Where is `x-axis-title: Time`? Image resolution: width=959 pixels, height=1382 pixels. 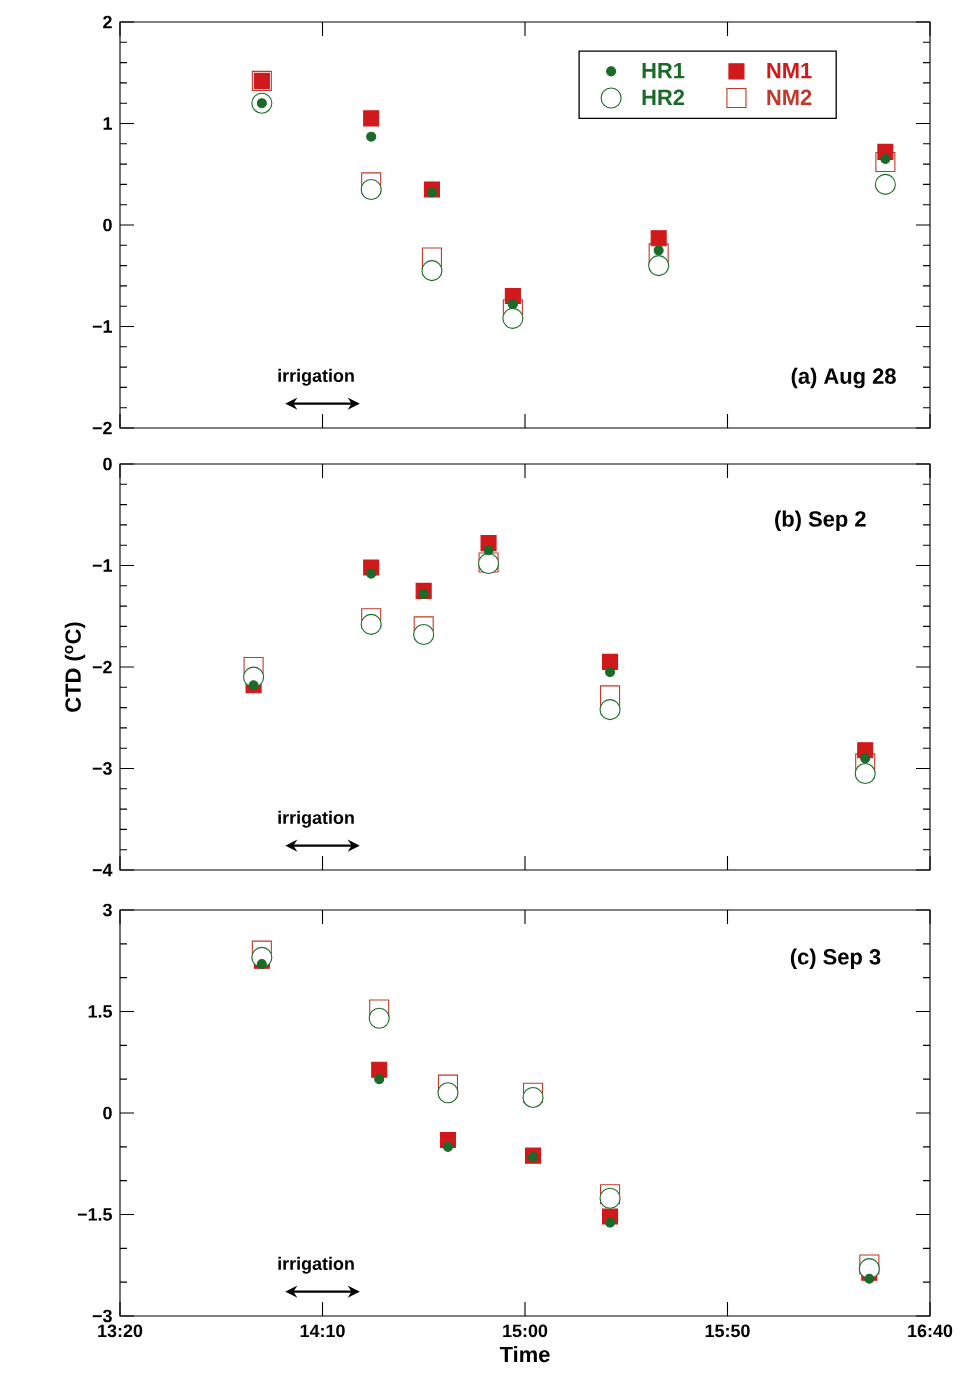
x-axis-title: Time is located at coordinates (524, 1354).